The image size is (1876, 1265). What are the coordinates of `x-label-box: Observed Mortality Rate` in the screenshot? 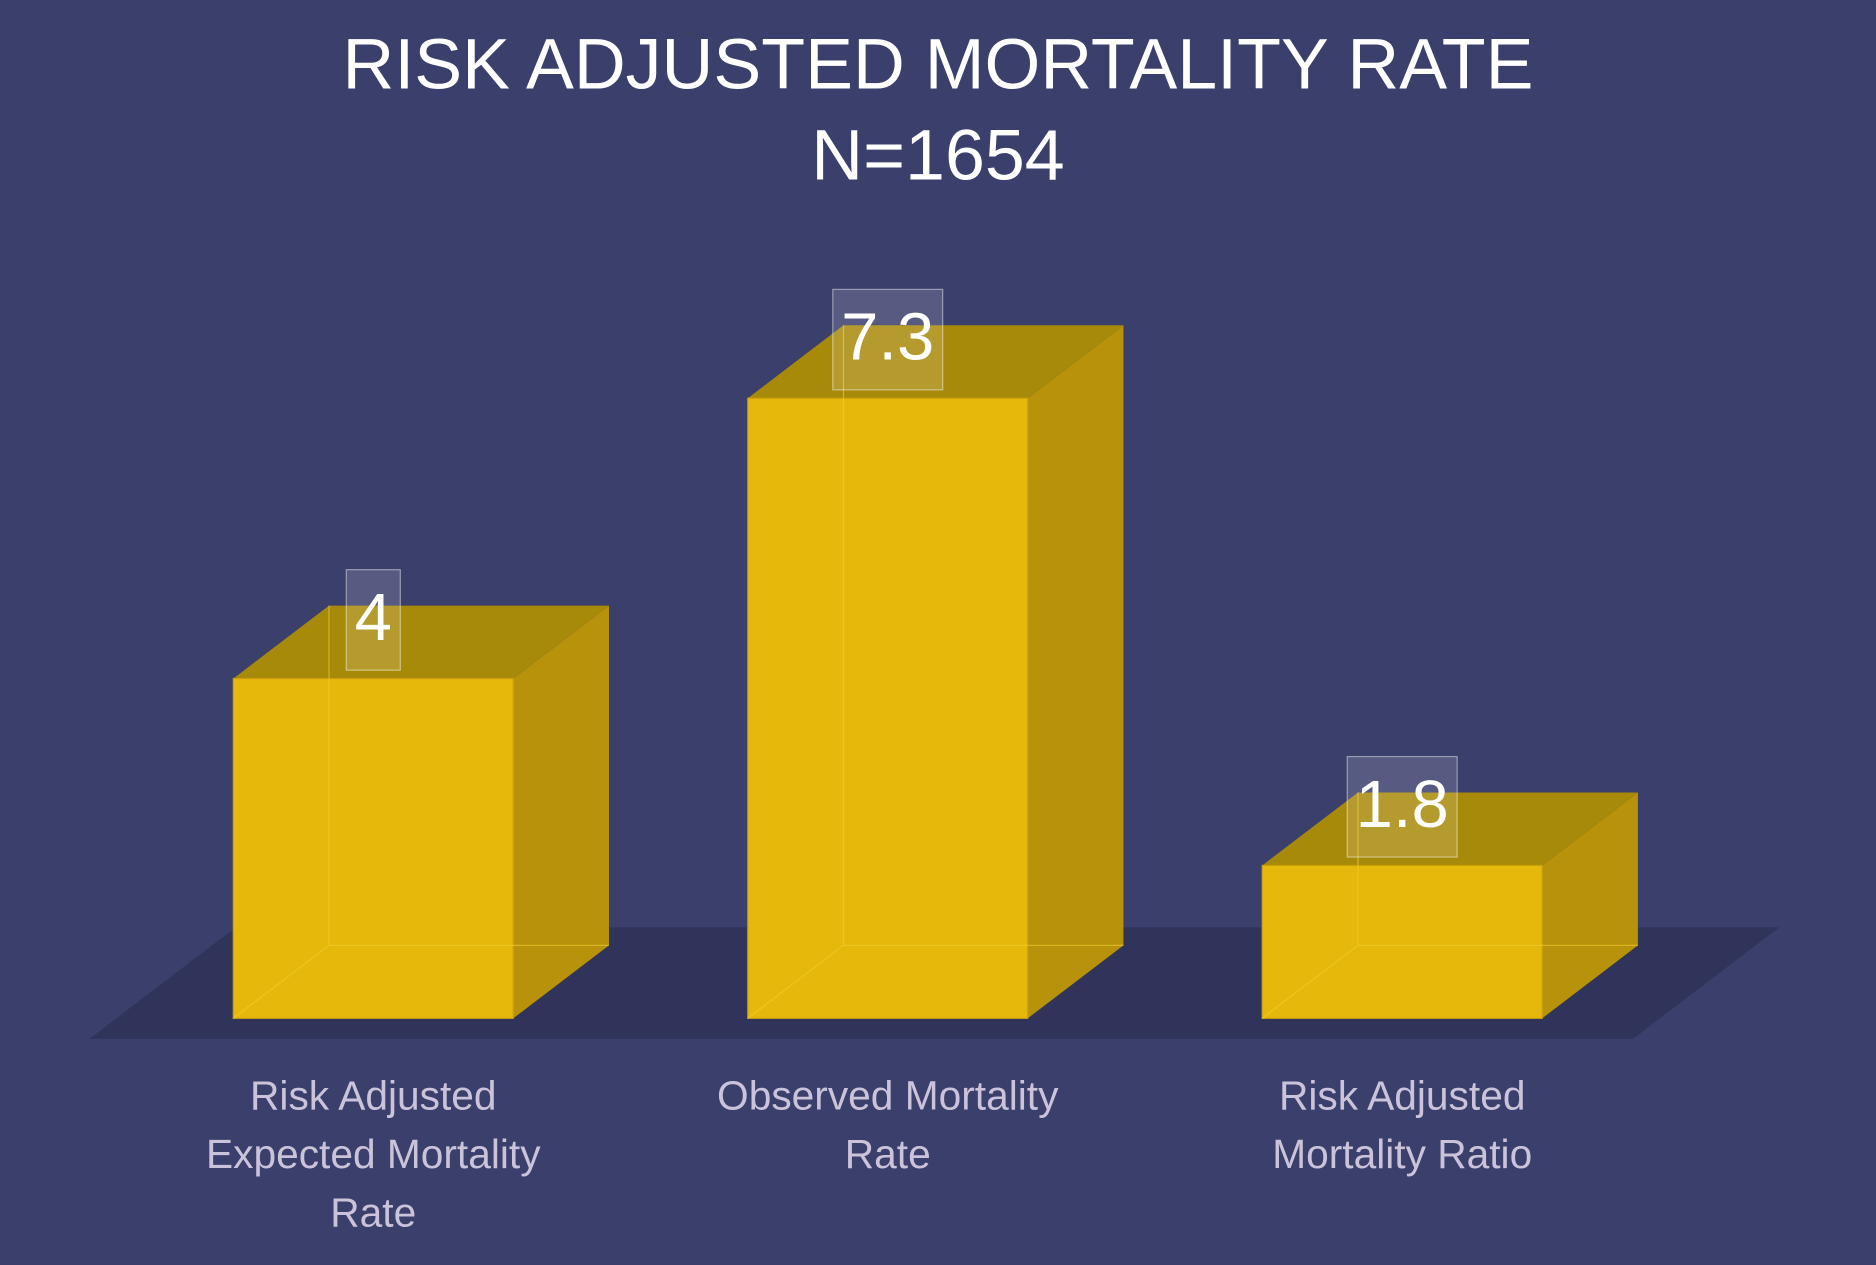 It's located at (888, 1125).